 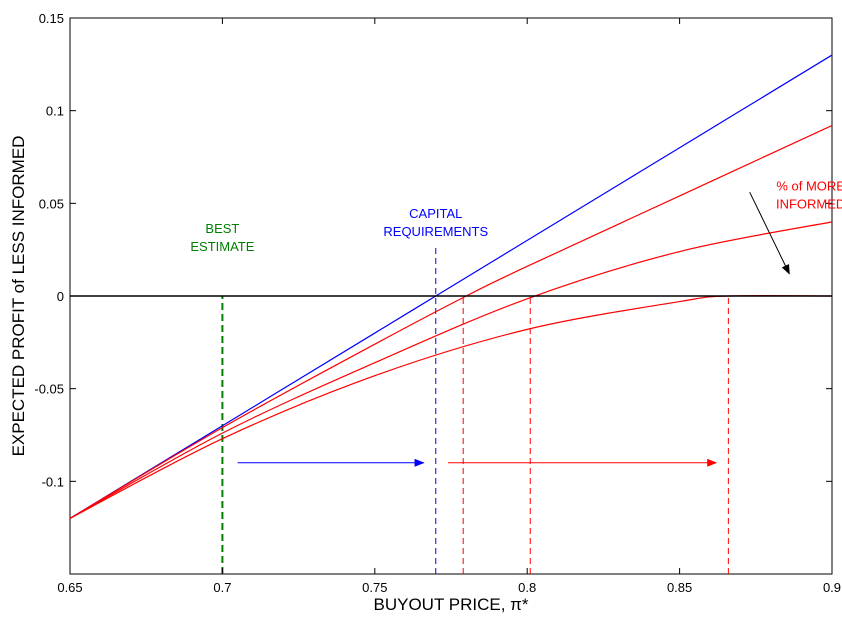 What do you see at coordinates (435, 213) in the screenshot?
I see `annotation-line: CAPITAL` at bounding box center [435, 213].